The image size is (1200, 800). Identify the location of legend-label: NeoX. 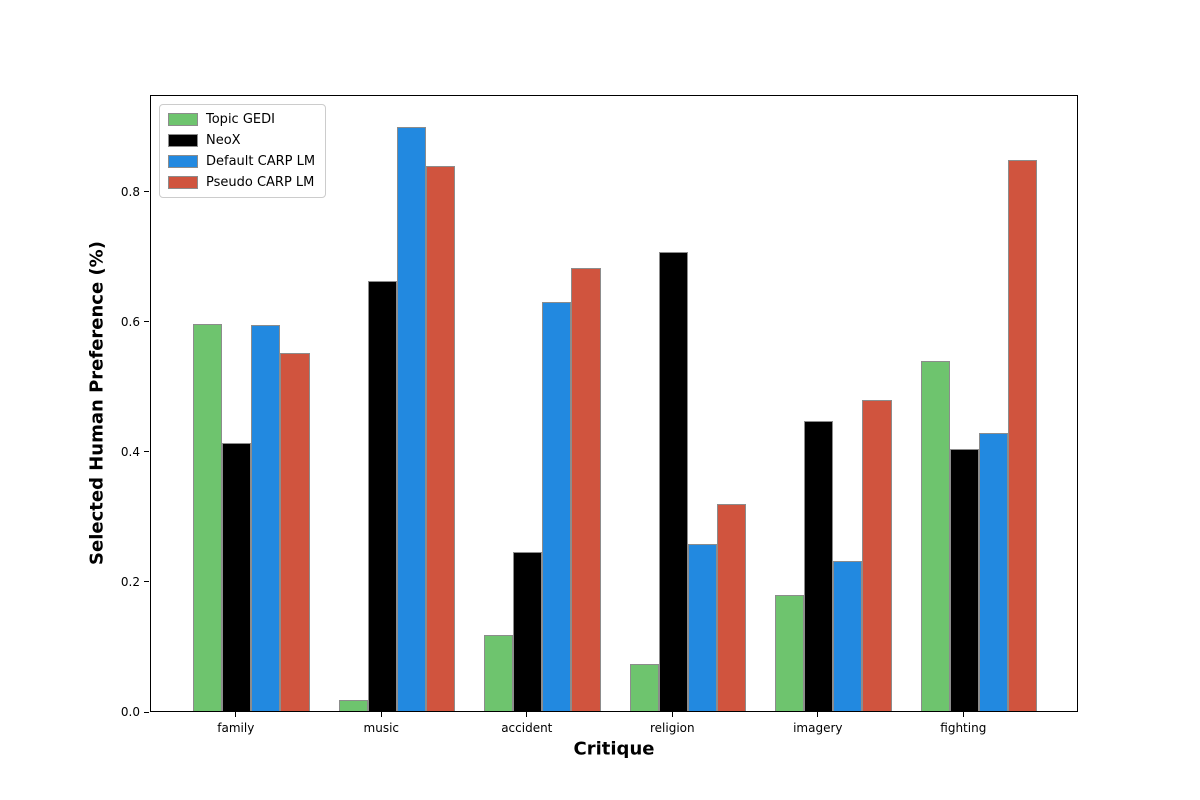
(223, 140).